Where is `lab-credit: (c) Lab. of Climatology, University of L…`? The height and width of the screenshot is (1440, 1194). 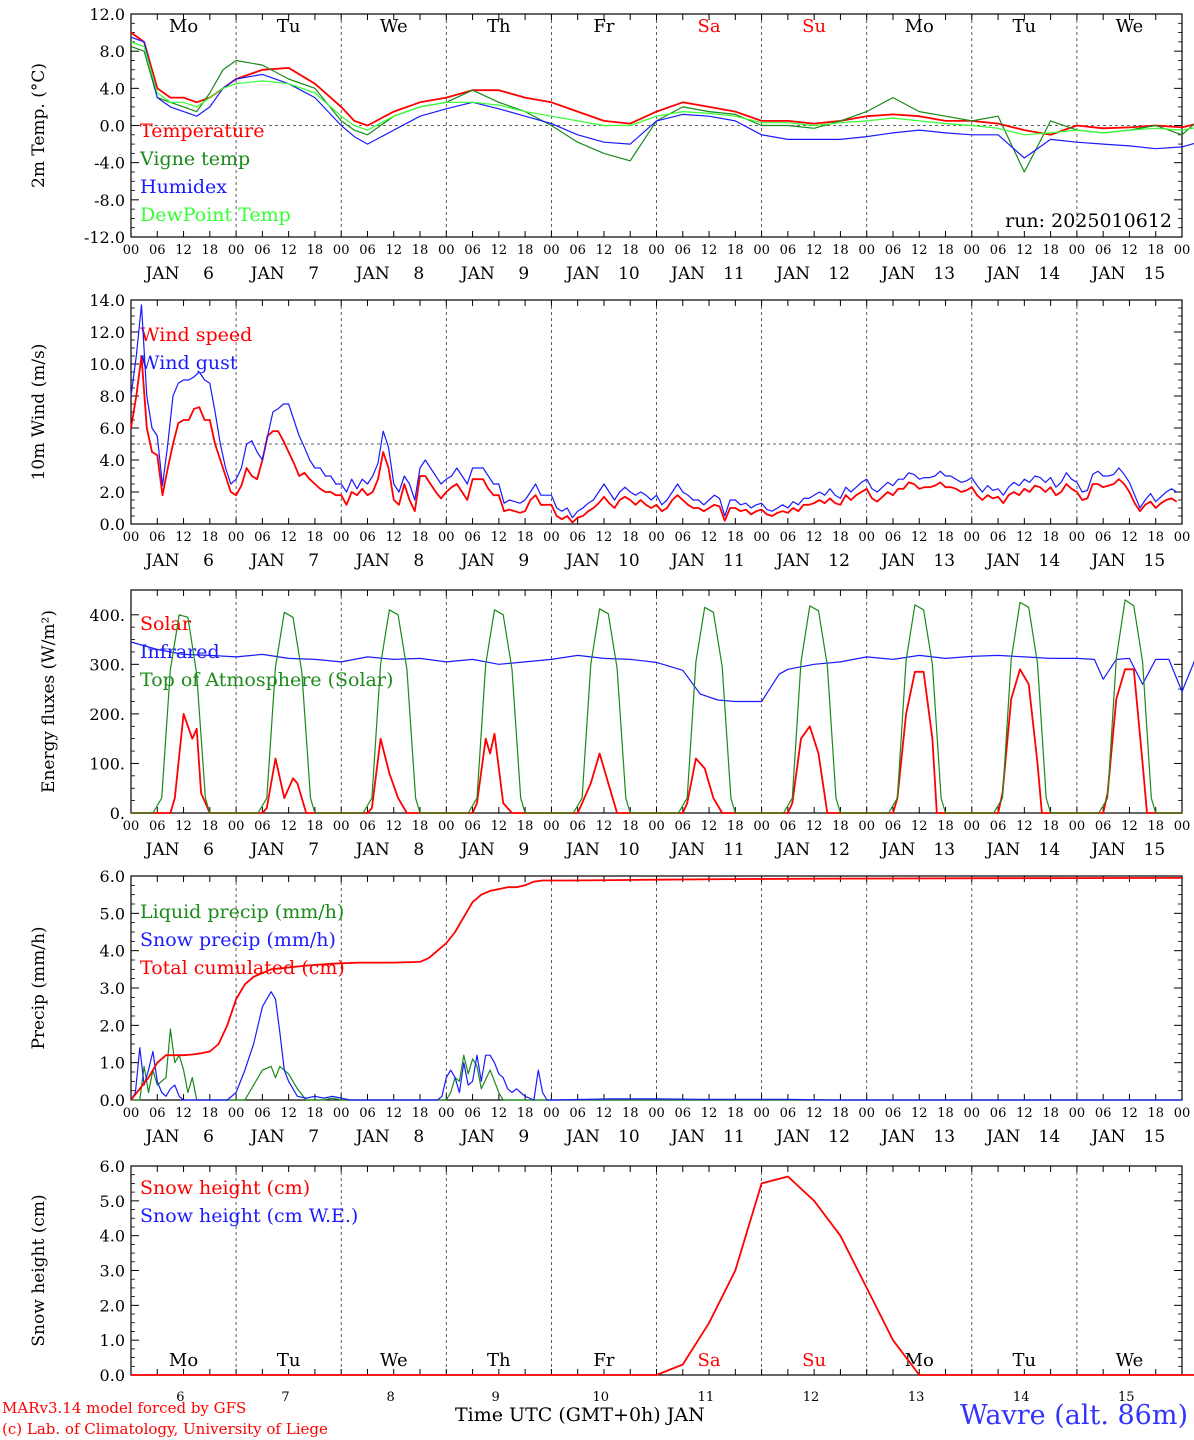 lab-credit: (c) Lab. of Climatology, University of L… is located at coordinates (165, 1429).